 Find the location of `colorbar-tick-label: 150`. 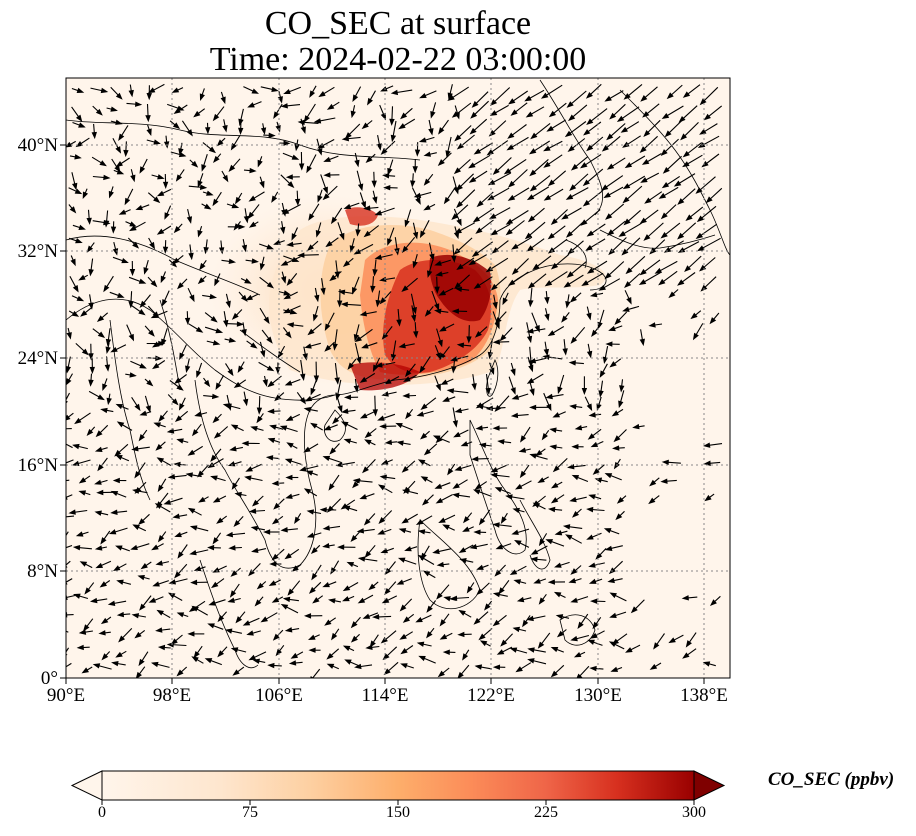

colorbar-tick-label: 150 is located at coordinates (398, 812).